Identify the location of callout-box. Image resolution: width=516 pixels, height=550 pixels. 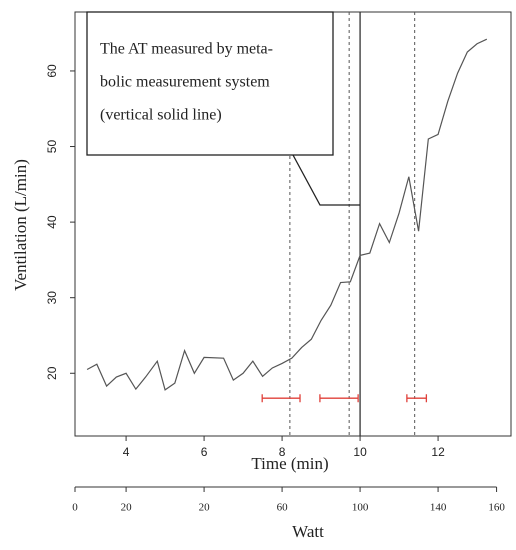
(210, 83).